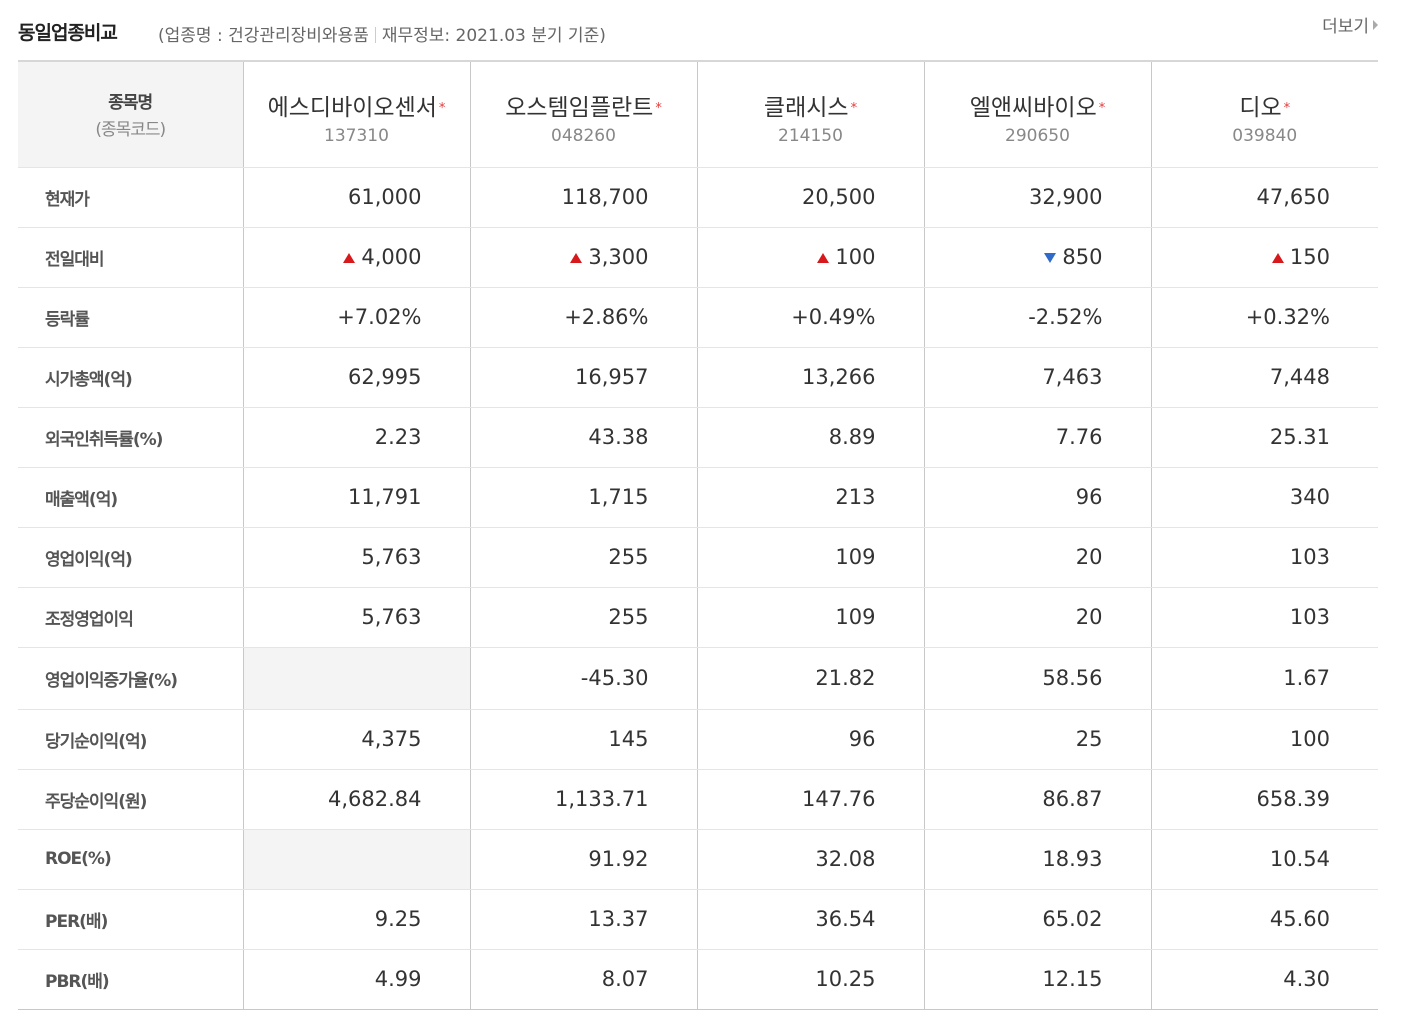  I want to click on more-link: 더보기, so click(1350, 24).